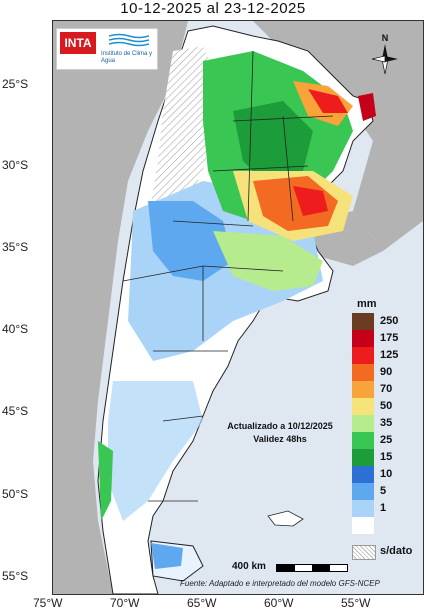 The width and height of the screenshot is (426, 613). Describe the element at coordinates (356, 603) in the screenshot. I see `lon-label-55w: 55°W` at that location.